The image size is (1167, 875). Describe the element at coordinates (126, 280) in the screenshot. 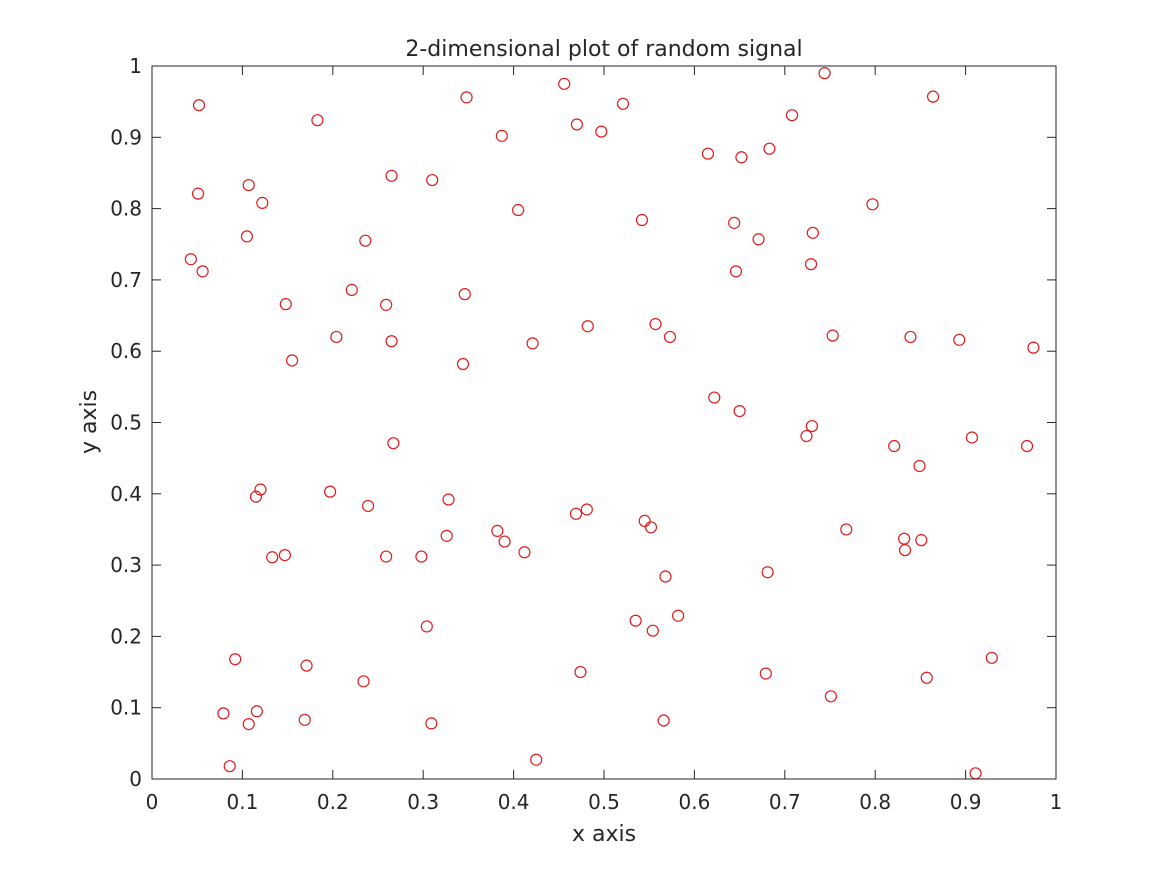

I see `y-tick-label: 0.7` at that location.